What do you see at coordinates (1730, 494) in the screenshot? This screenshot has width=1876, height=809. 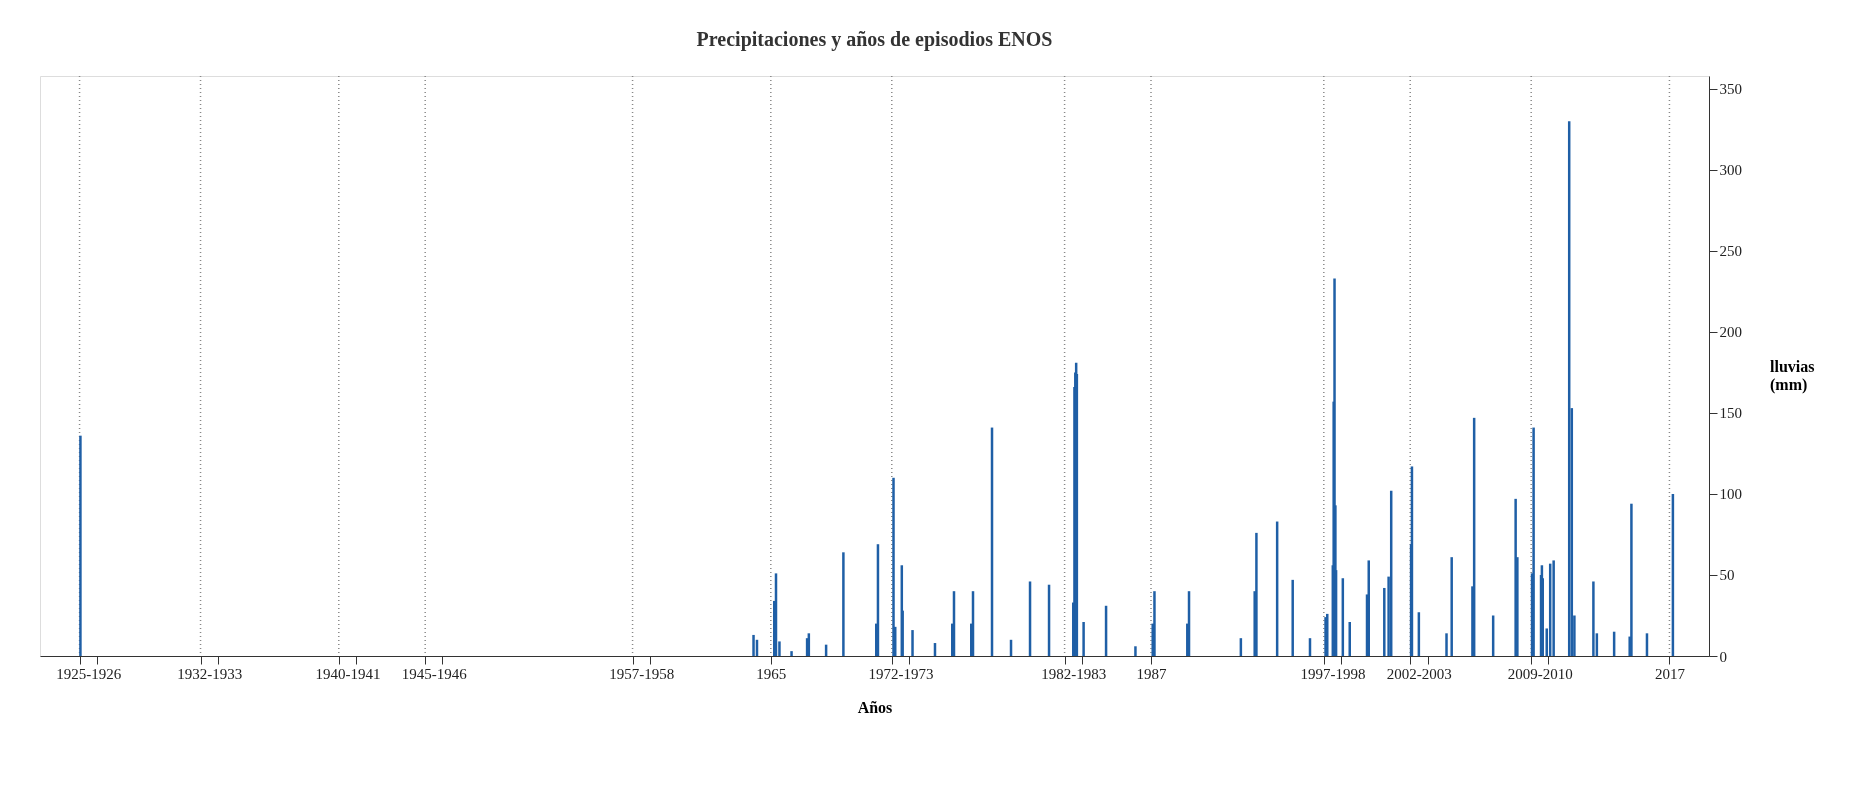 I see `y-tick-label: 100` at bounding box center [1730, 494].